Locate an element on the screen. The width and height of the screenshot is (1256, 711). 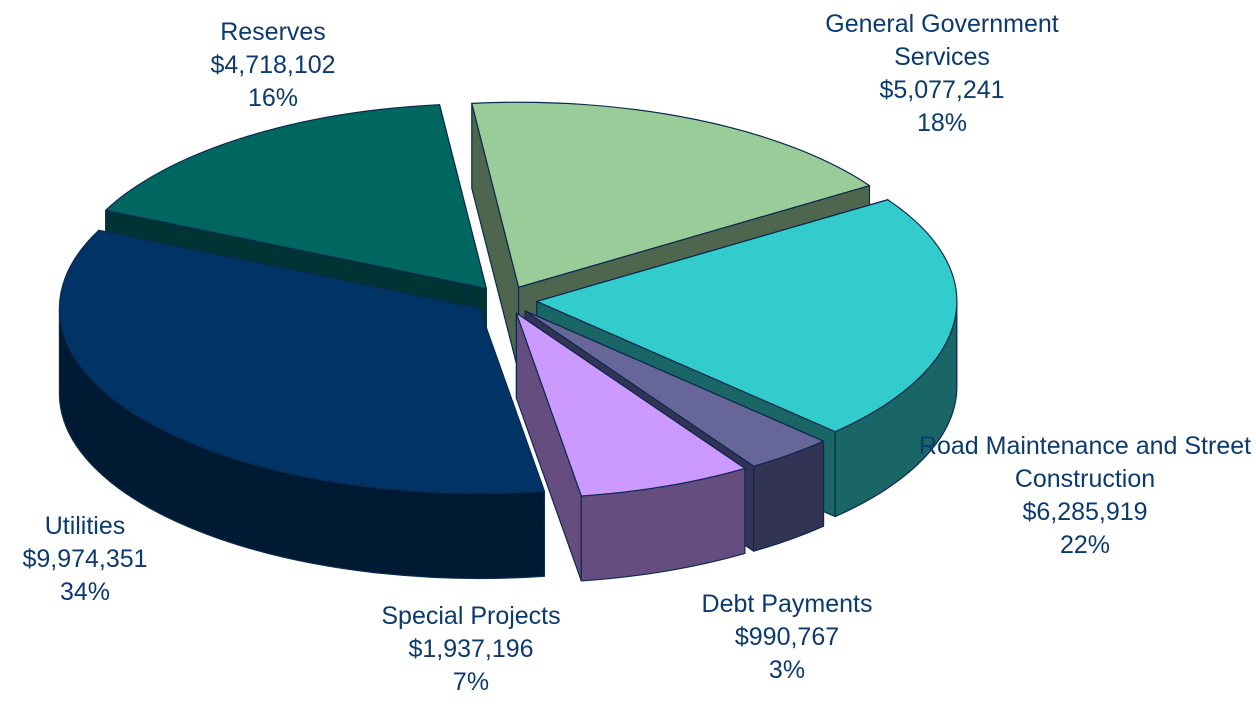
value-label: $6,285,919 is located at coordinates (1085, 512).